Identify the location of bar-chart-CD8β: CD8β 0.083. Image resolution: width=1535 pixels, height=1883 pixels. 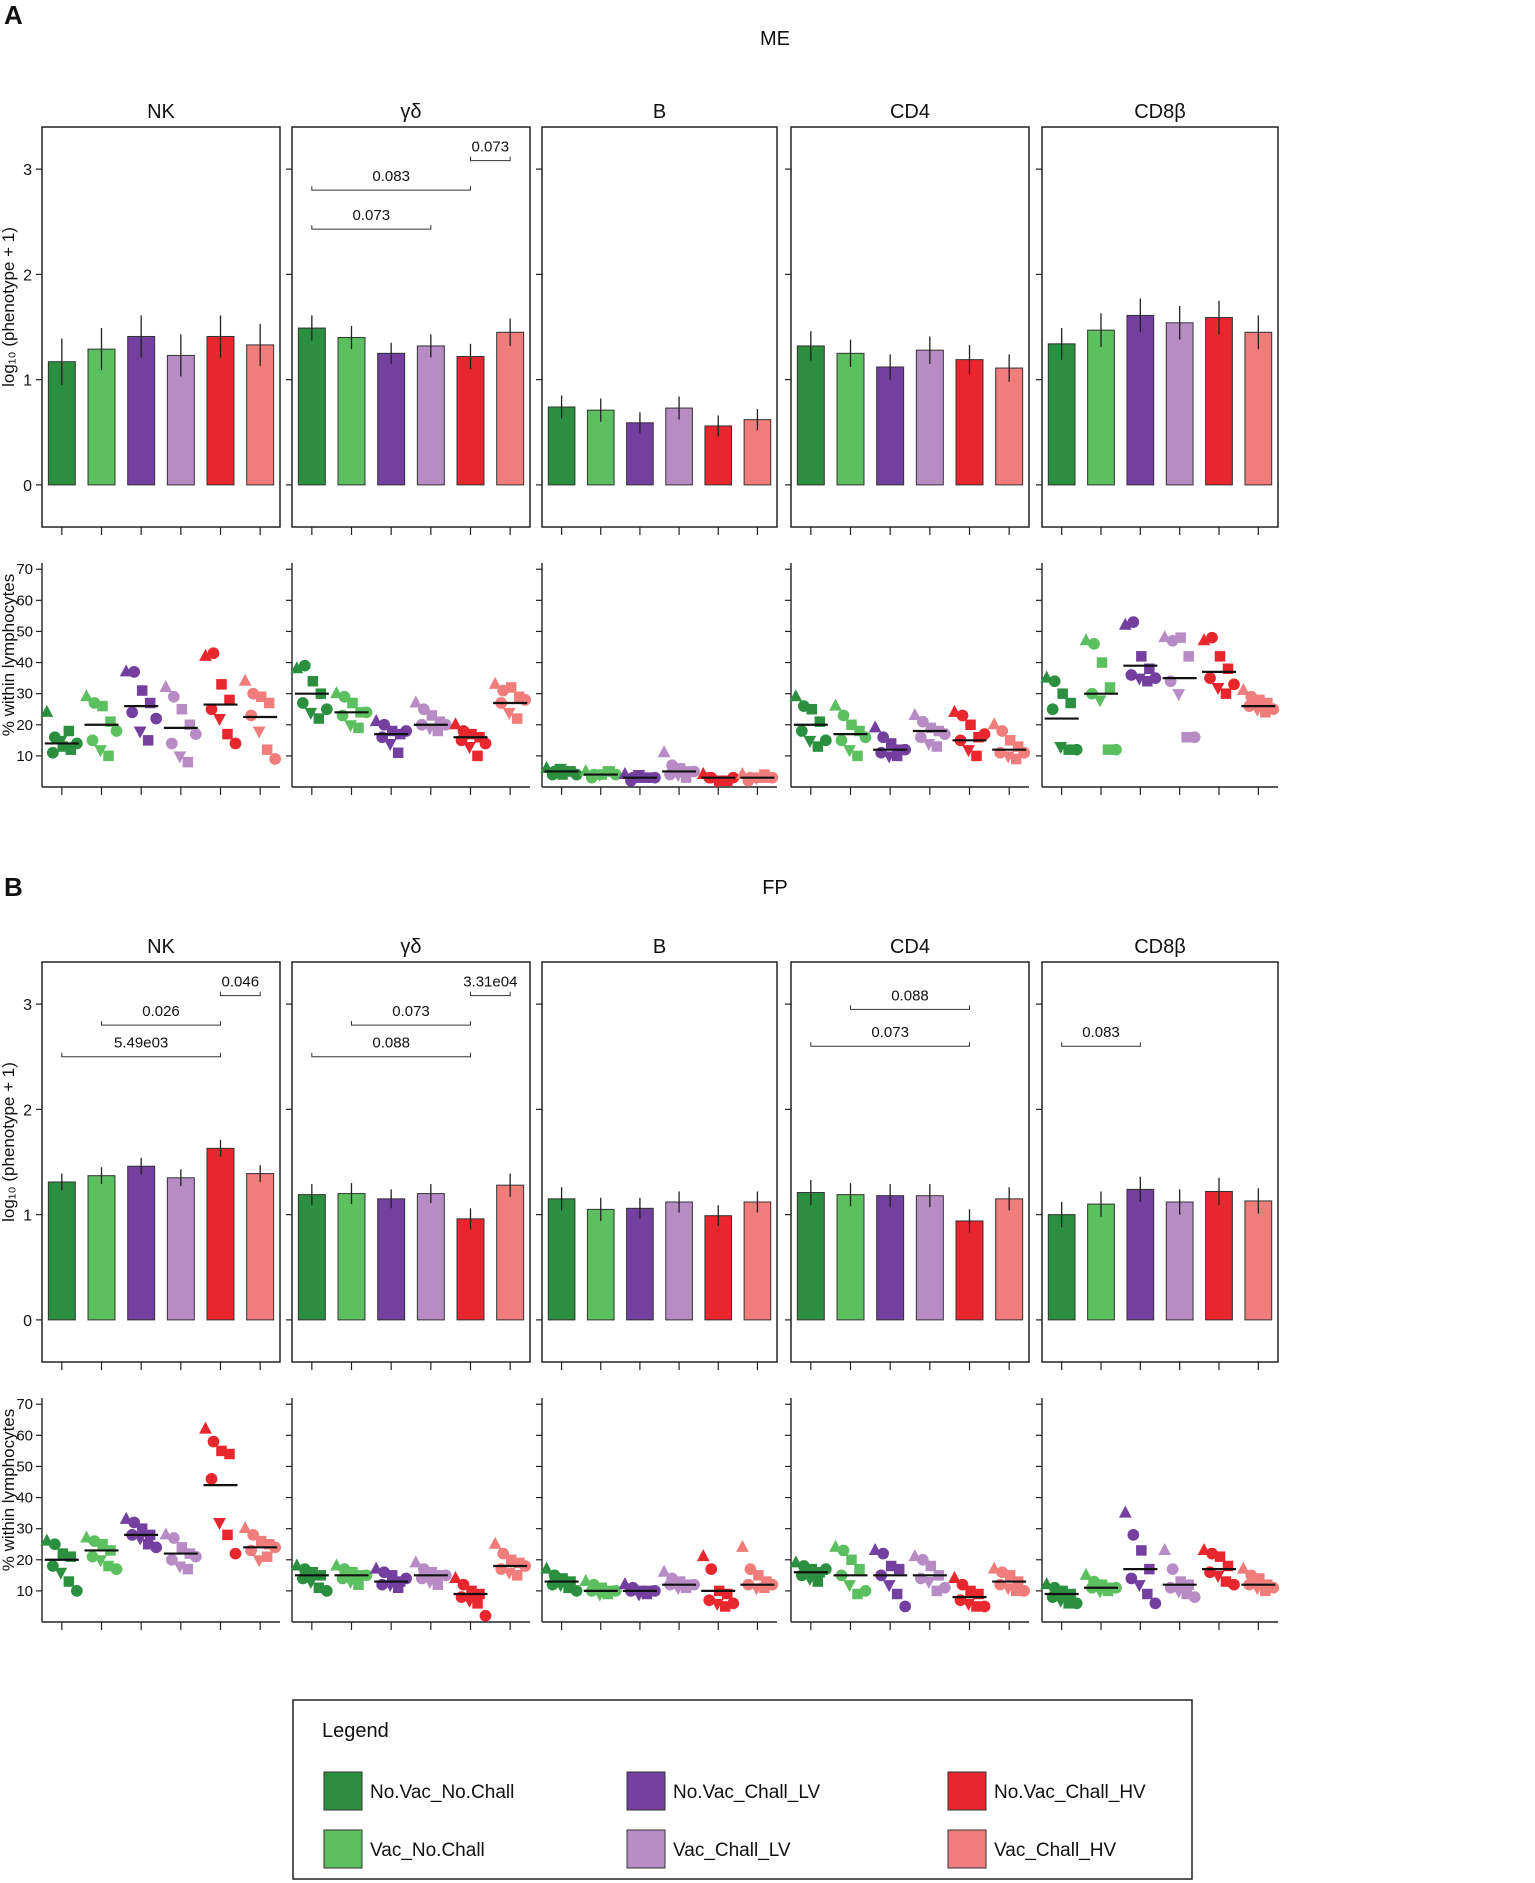
(1157, 1153).